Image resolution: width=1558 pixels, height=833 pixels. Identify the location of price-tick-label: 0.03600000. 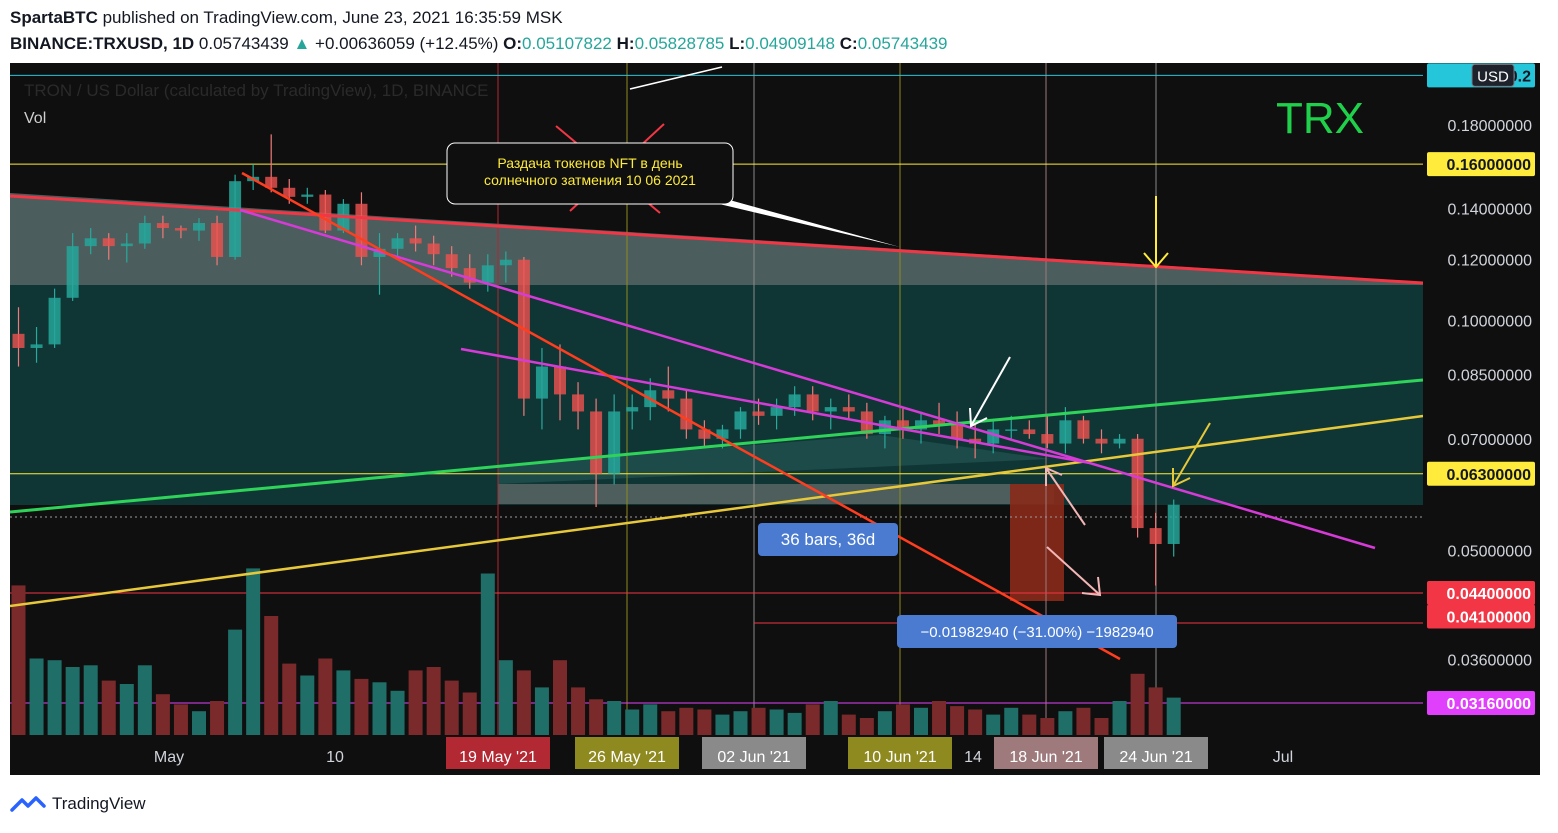
(1489, 661).